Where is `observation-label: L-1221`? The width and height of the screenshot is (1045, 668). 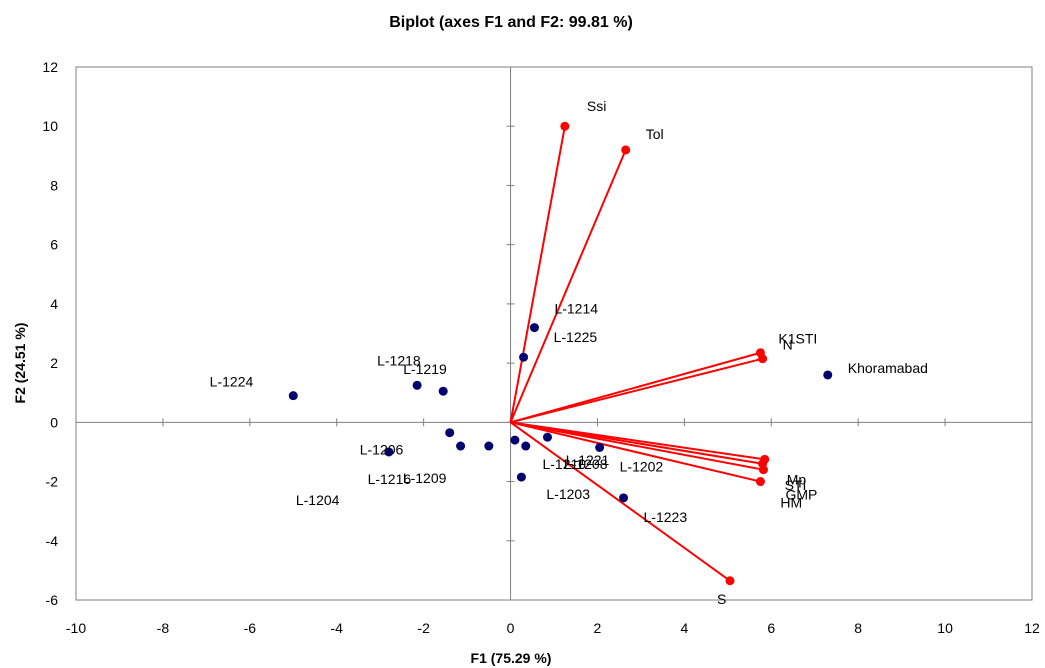 observation-label: L-1221 is located at coordinates (588, 460).